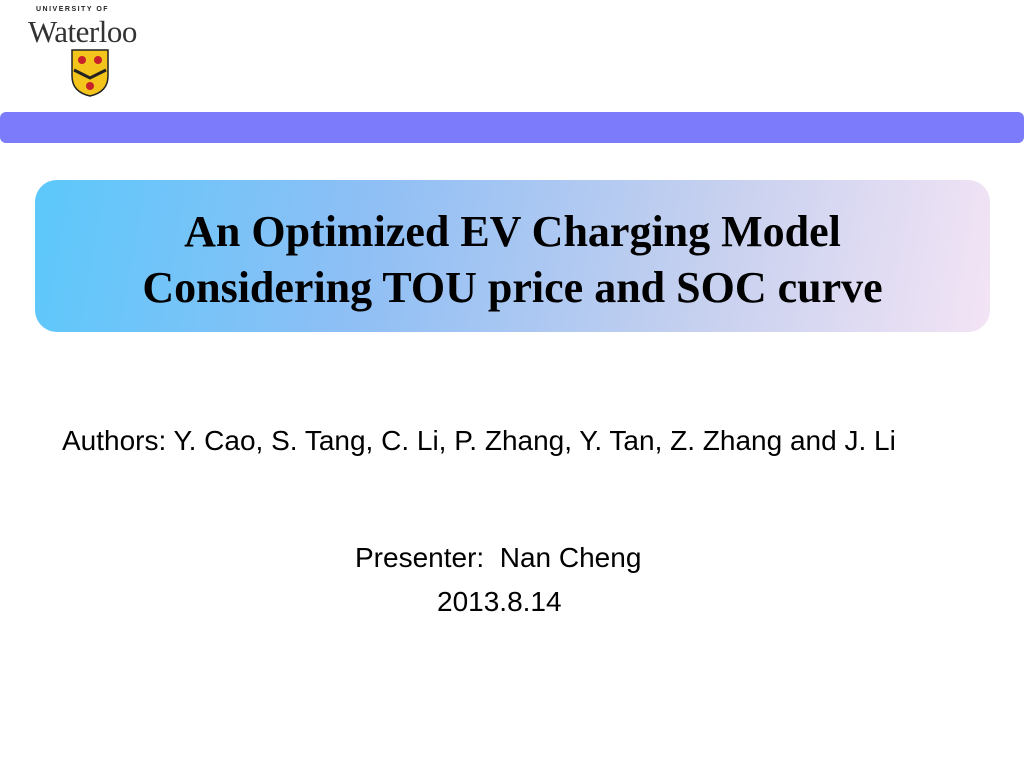  I want to click on header-bar, so click(512, 127).